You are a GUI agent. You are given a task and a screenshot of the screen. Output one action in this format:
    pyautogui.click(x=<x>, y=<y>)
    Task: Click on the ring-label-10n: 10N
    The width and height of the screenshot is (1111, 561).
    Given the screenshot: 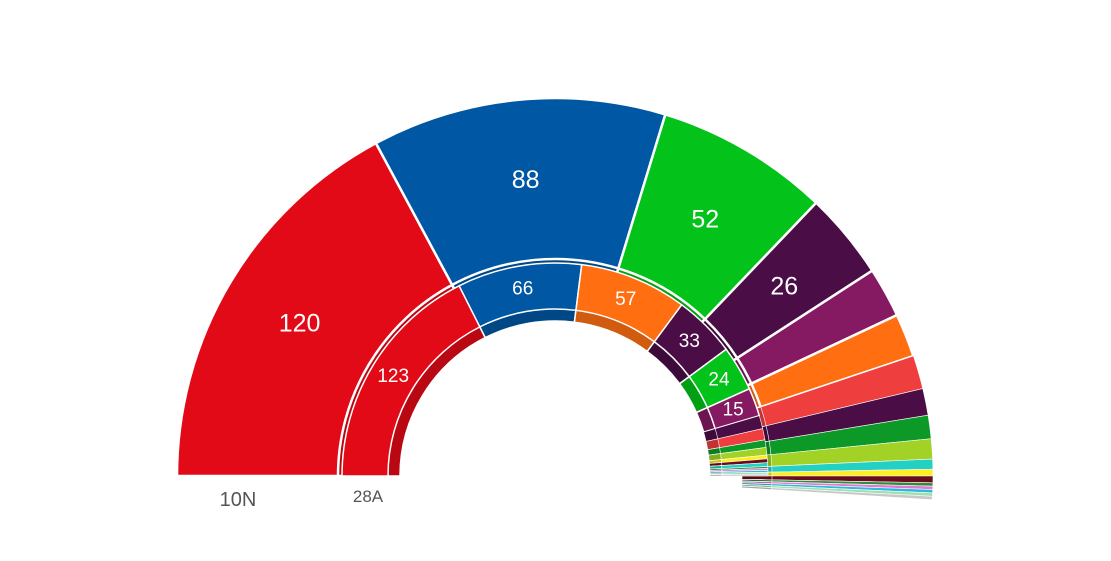 What is the action you would take?
    pyautogui.click(x=238, y=500)
    